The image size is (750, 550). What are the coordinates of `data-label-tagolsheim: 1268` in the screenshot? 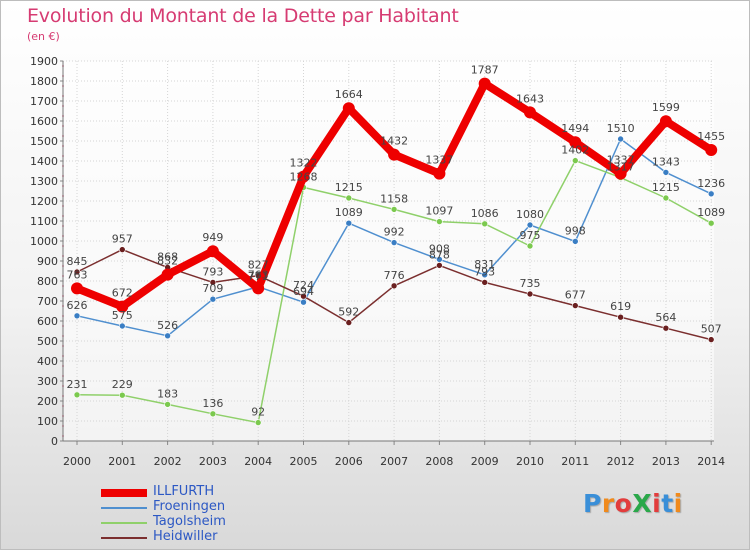 It's located at (304, 176).